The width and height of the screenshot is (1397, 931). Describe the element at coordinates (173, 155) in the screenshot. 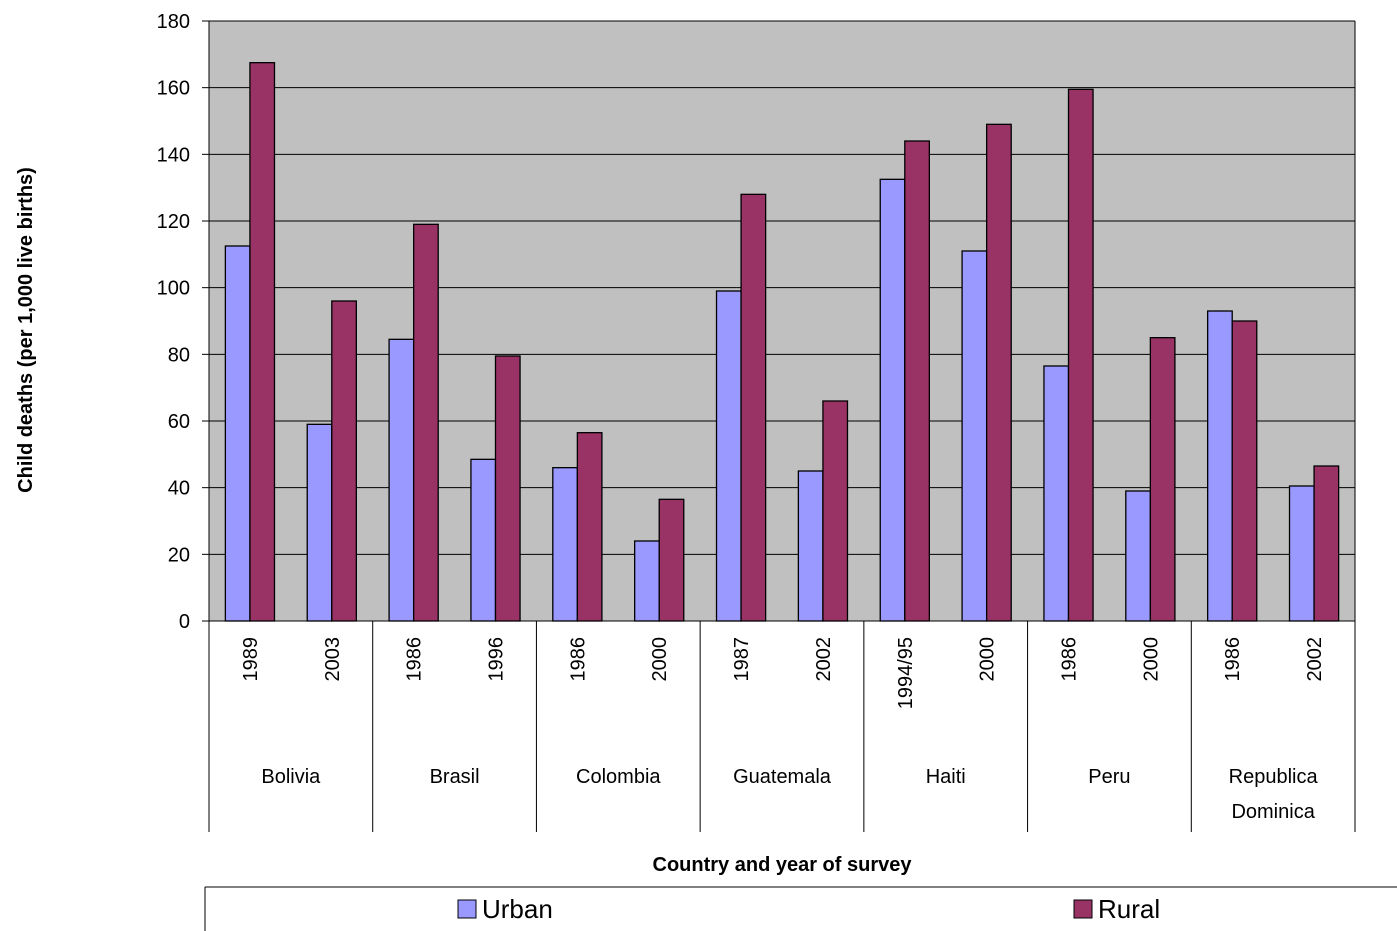

I see `y-tick-label: 140` at that location.